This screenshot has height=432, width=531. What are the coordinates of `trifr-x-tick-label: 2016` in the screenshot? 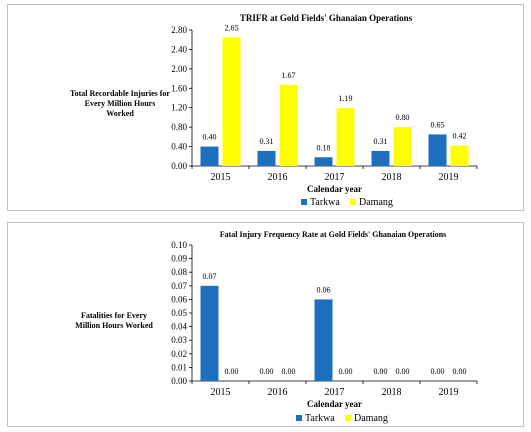 It's located at (278, 177).